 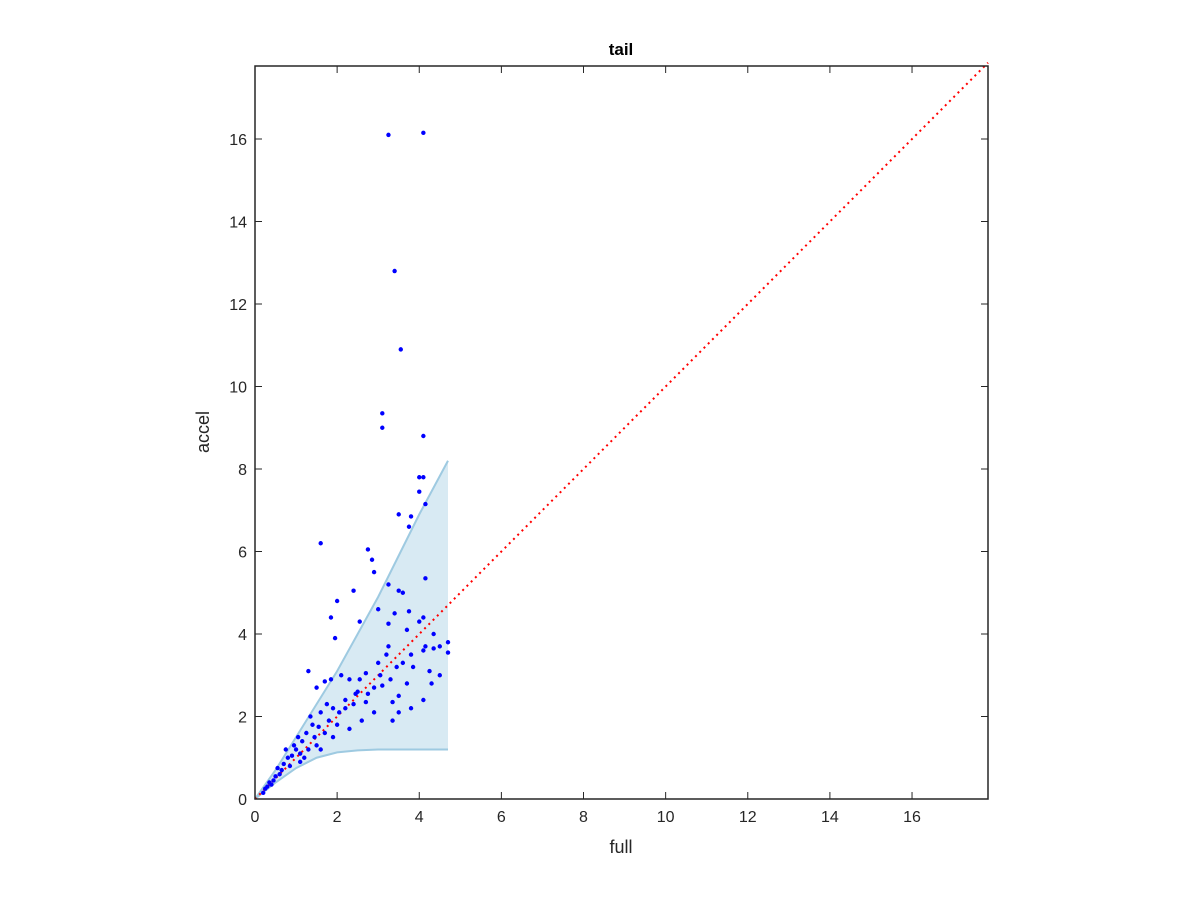 What do you see at coordinates (583, 817) in the screenshot?
I see `x-tick-label: 8` at bounding box center [583, 817].